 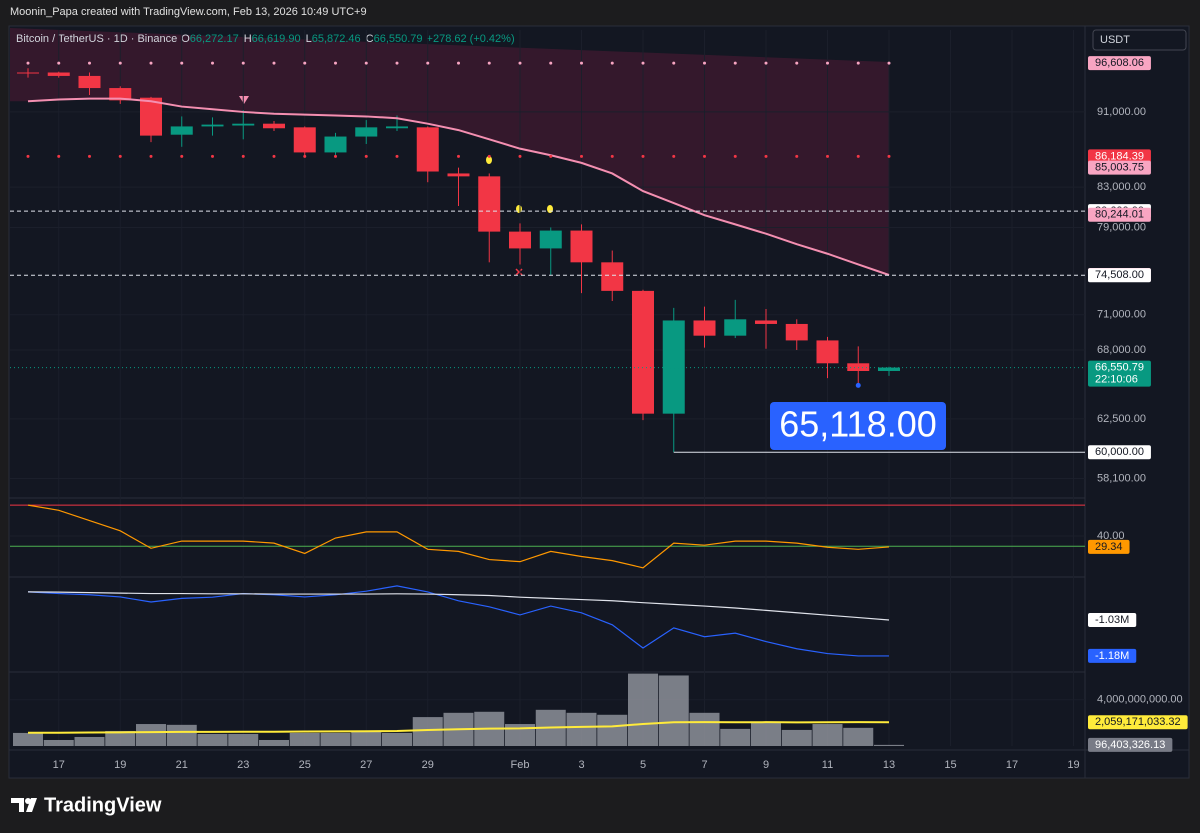 I want to click on logo-text: TradingView, so click(x=103, y=805).